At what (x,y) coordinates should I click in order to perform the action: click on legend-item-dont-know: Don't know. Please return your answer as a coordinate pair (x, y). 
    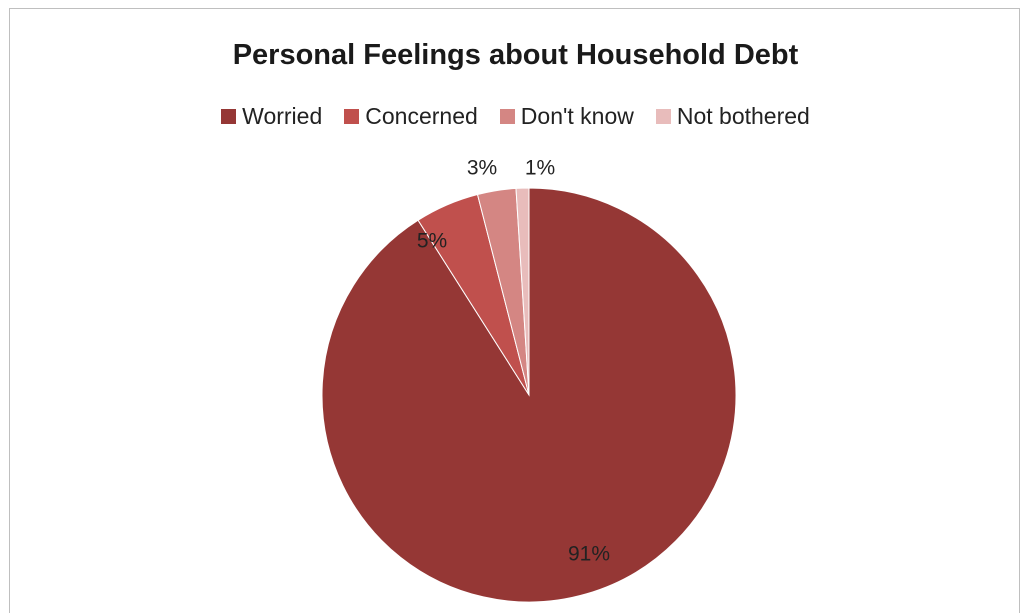
    Looking at the image, I should click on (566, 116).